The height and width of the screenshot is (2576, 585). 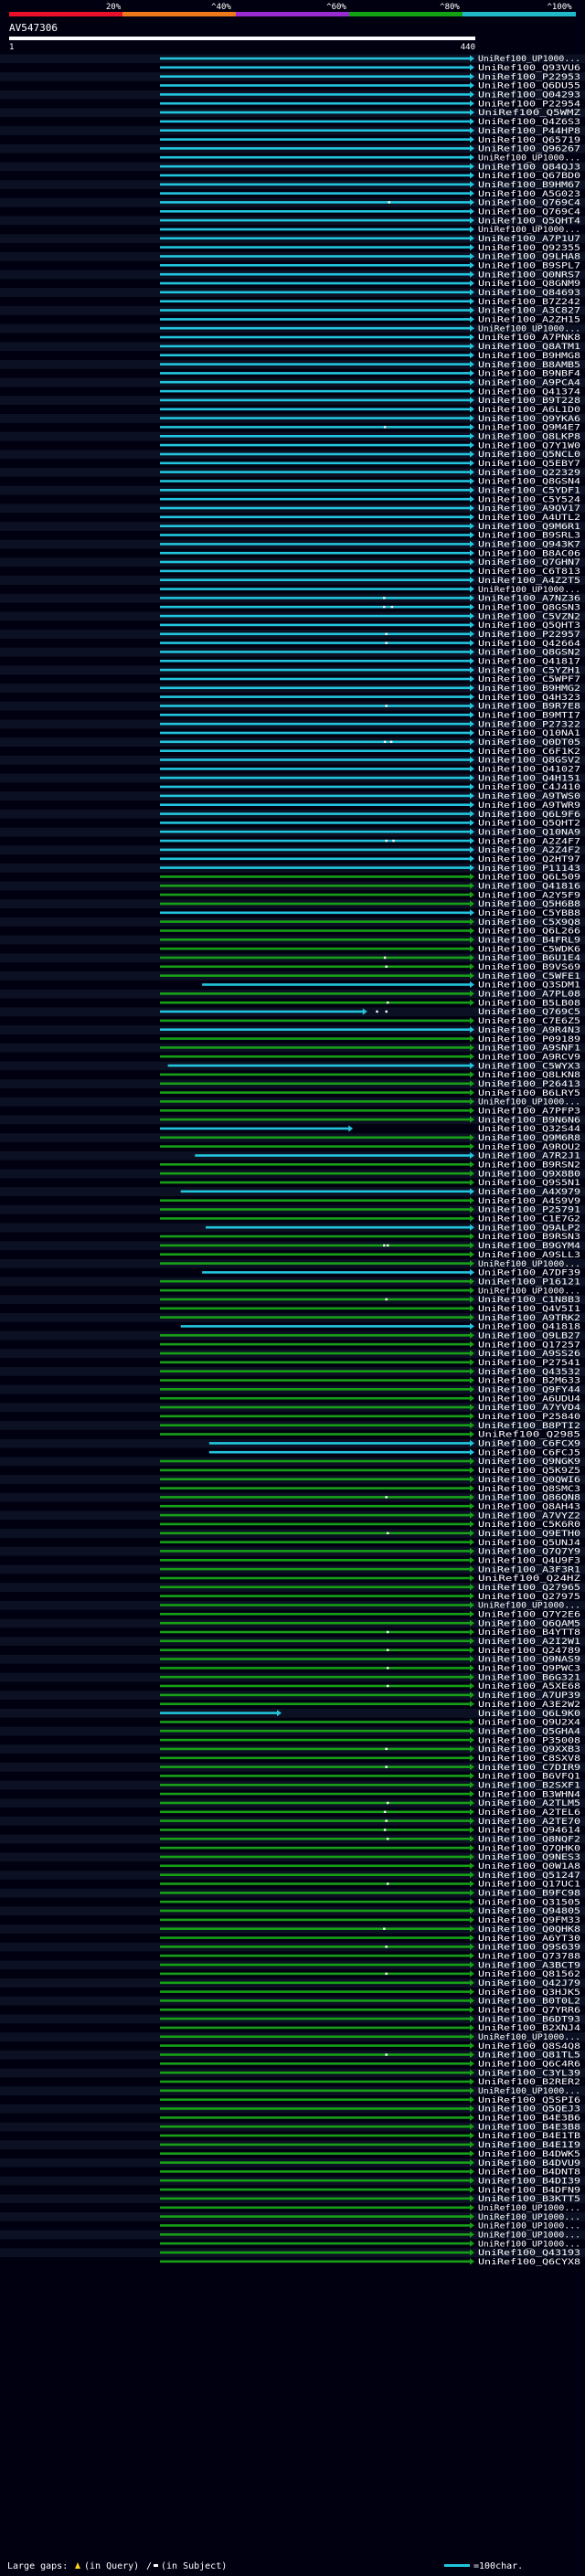 What do you see at coordinates (293, 1255) in the screenshot?
I see `hit-row: UniRef100_A9SLL3` at bounding box center [293, 1255].